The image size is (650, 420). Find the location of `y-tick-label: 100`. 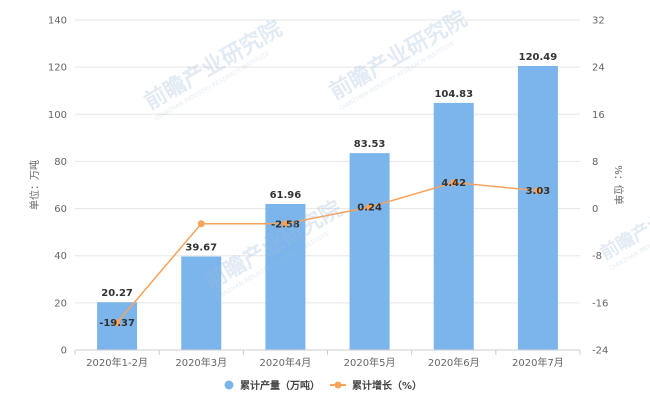

y-tick-label: 100 is located at coordinates (57, 115).